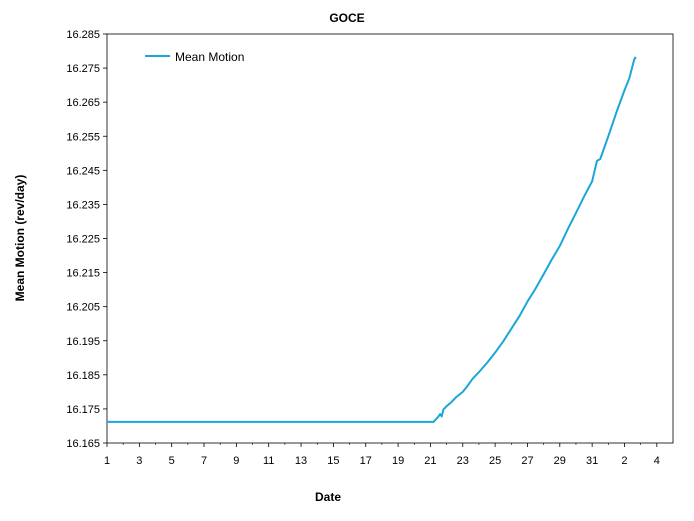 The width and height of the screenshot is (694, 521). I want to click on legend-label: Mean Motion, so click(209, 57).